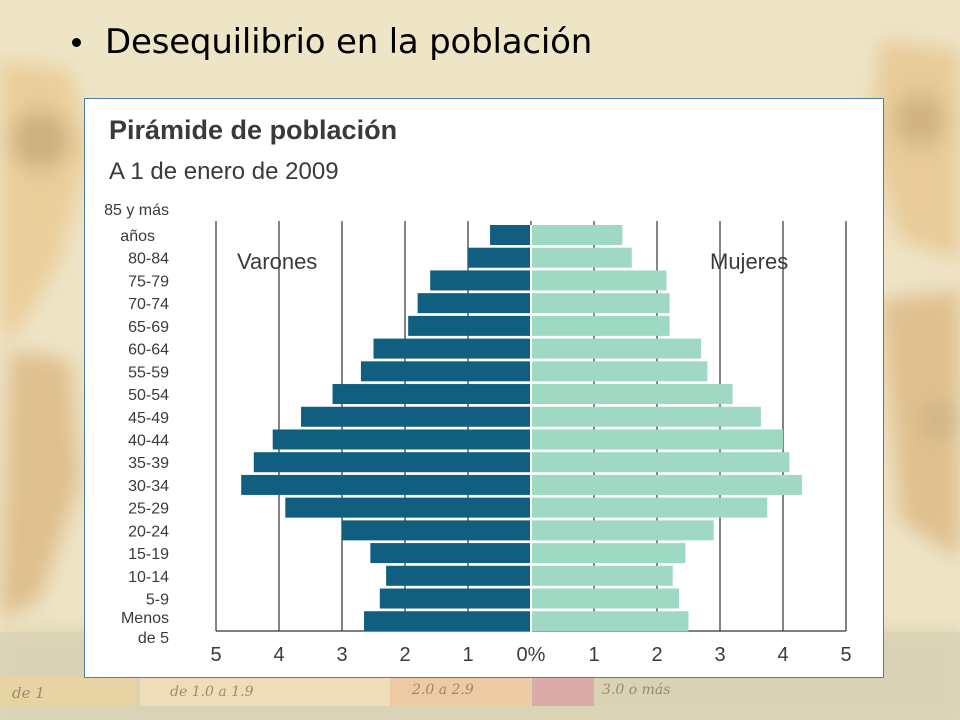 The width and height of the screenshot is (960, 720). I want to click on age-label: 35-39, so click(148, 463).